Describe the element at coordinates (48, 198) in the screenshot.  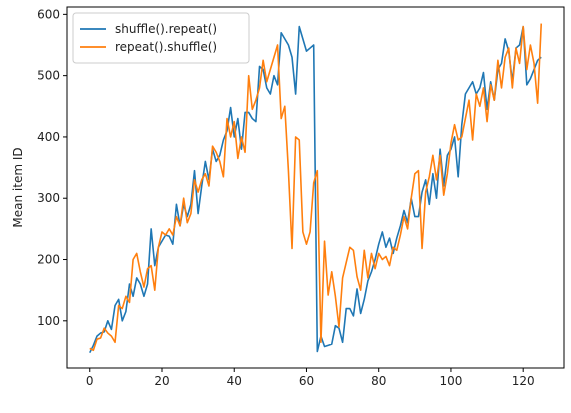
I see `y-tick-label: 300` at that location.